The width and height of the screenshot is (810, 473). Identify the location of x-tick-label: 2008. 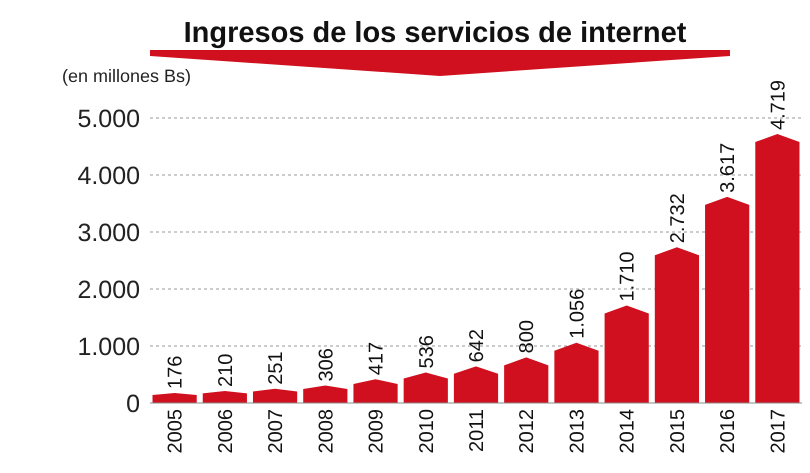
(326, 431).